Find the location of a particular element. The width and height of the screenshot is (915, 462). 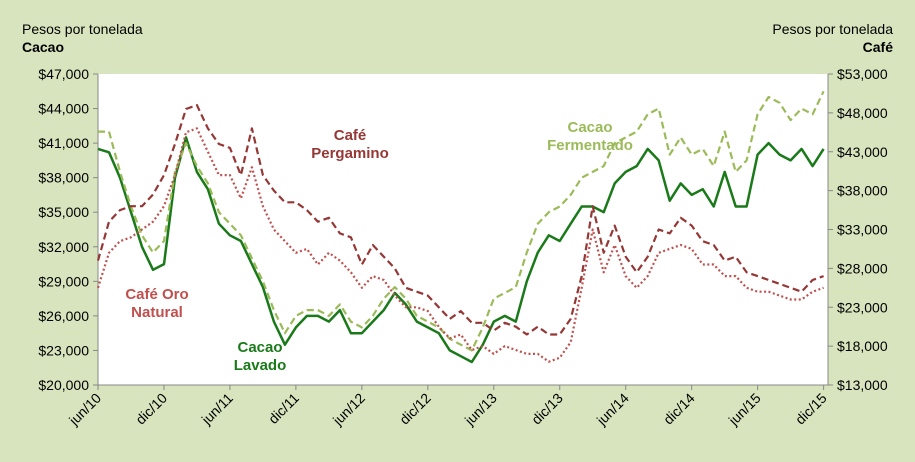

y2-tick-label: $53,000 is located at coordinates (862, 74).